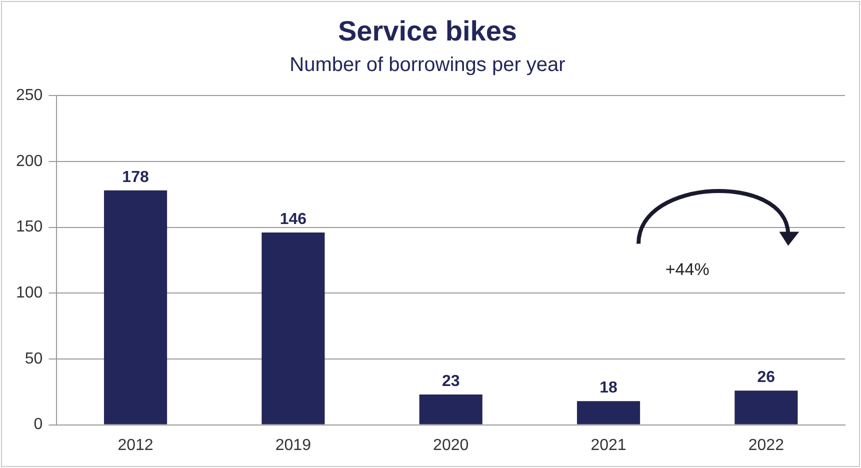  What do you see at coordinates (608, 445) in the screenshot?
I see `x-tick-label: 2021` at bounding box center [608, 445].